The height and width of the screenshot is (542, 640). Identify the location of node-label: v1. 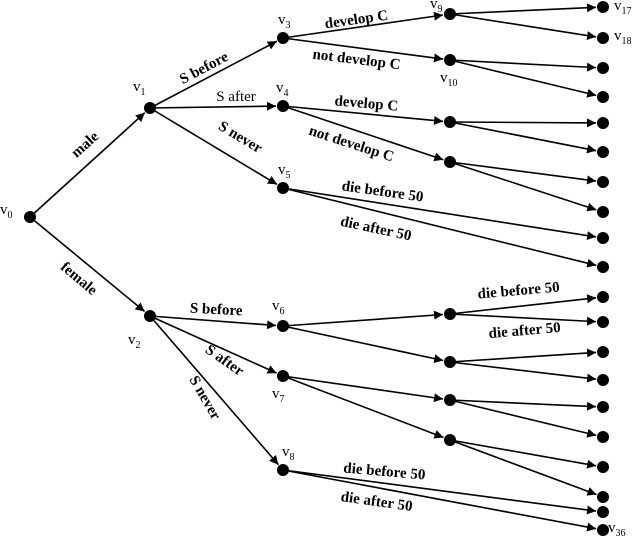
(139, 88).